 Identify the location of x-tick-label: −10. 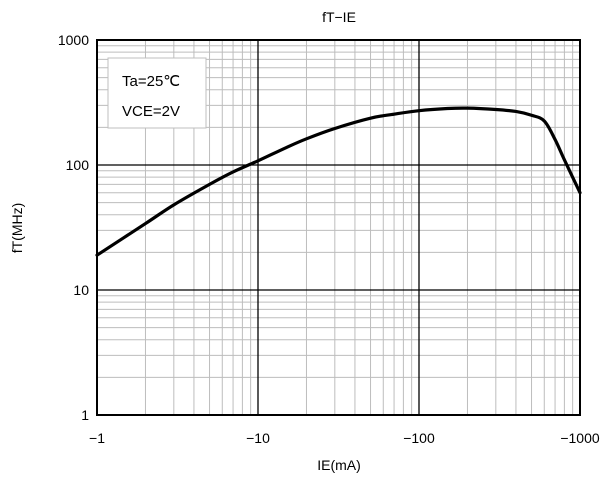
(258, 438).